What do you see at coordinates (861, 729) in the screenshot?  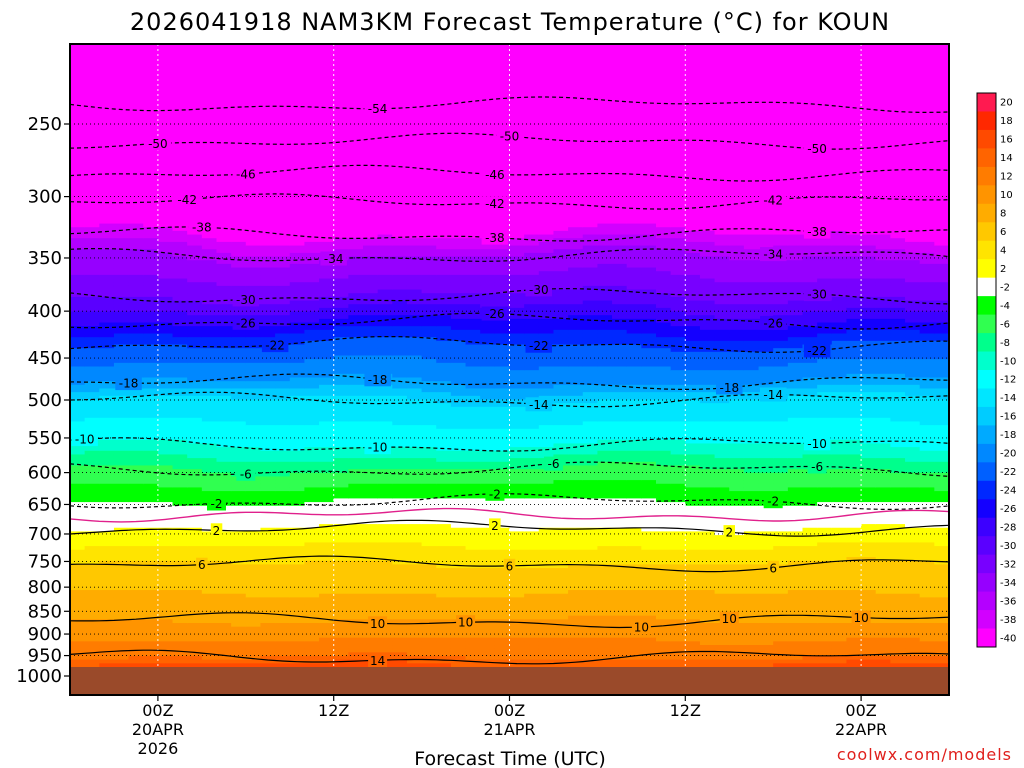 I see `x-tick-label: 22APR` at bounding box center [861, 729].